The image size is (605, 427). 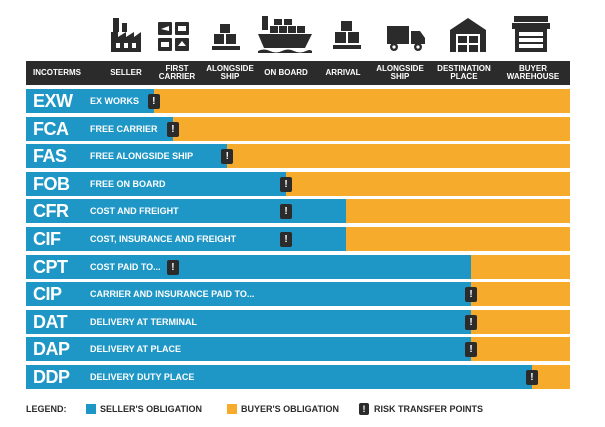 I want to click on incoterm-code: FCA, so click(x=51, y=128).